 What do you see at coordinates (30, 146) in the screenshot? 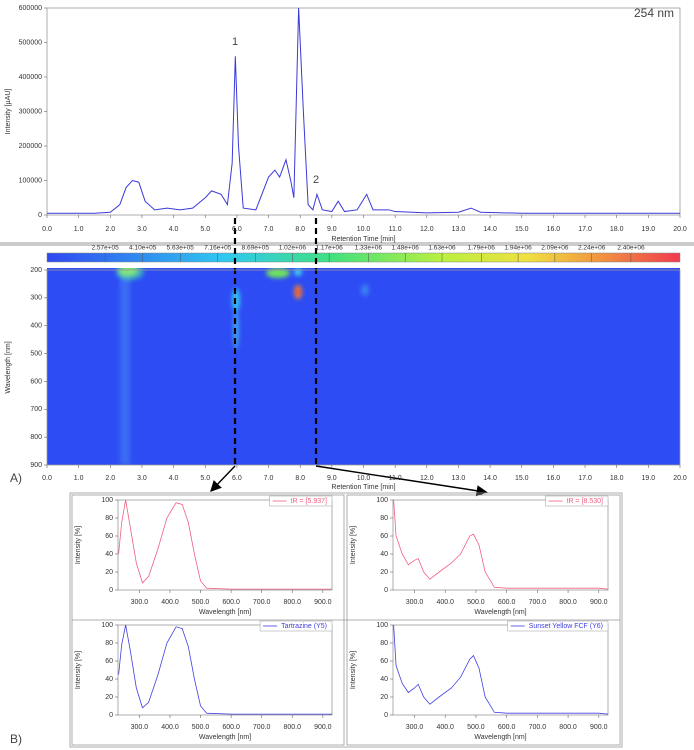
I see `y-tick-label: 200000` at bounding box center [30, 146].